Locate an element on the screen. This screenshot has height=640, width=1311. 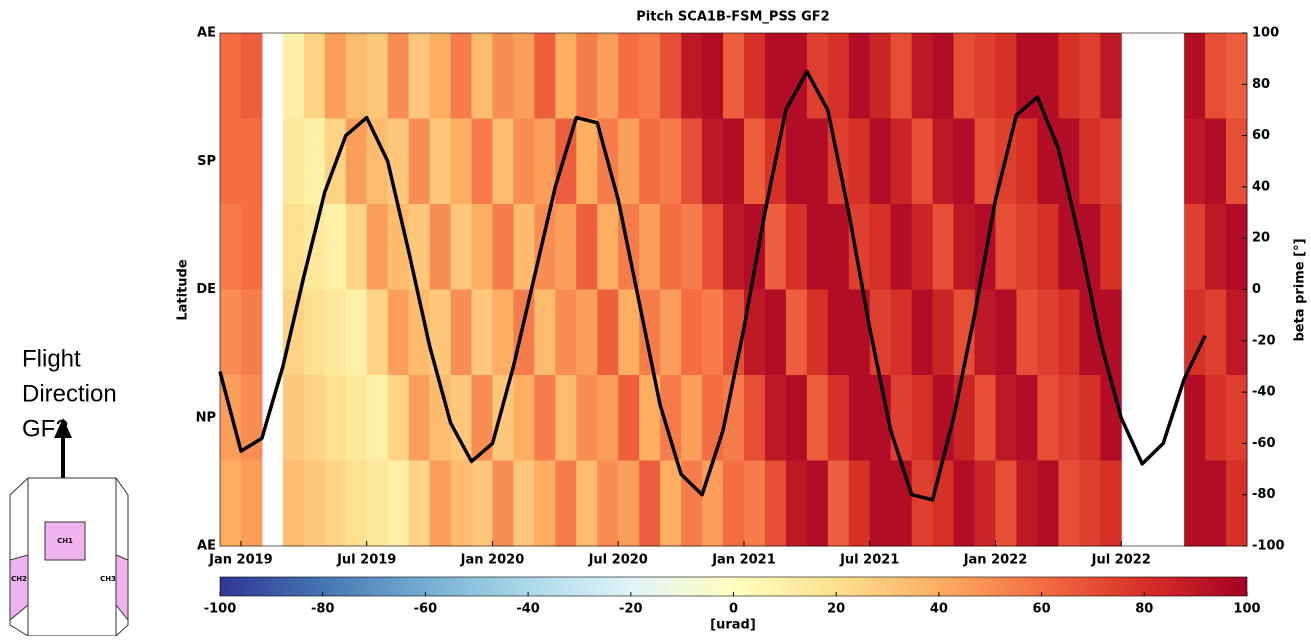
colorbar-tick-label: -80 is located at coordinates (323, 609).